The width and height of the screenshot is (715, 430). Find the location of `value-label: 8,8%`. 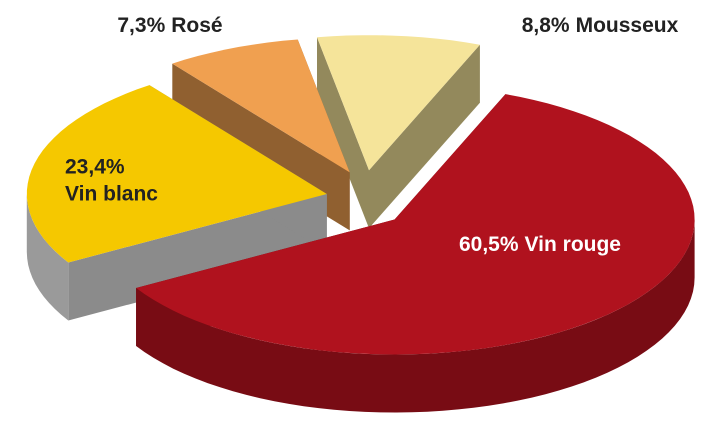

value-label: 8,8% is located at coordinates (546, 25).